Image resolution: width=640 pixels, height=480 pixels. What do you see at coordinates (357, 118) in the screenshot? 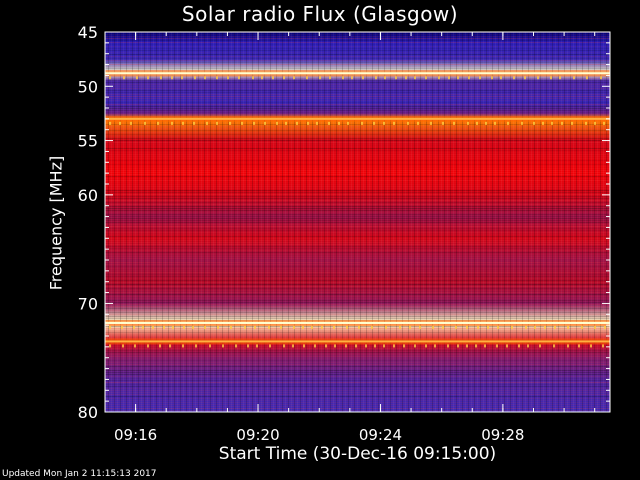
I see `emission-line` at bounding box center [357, 118].